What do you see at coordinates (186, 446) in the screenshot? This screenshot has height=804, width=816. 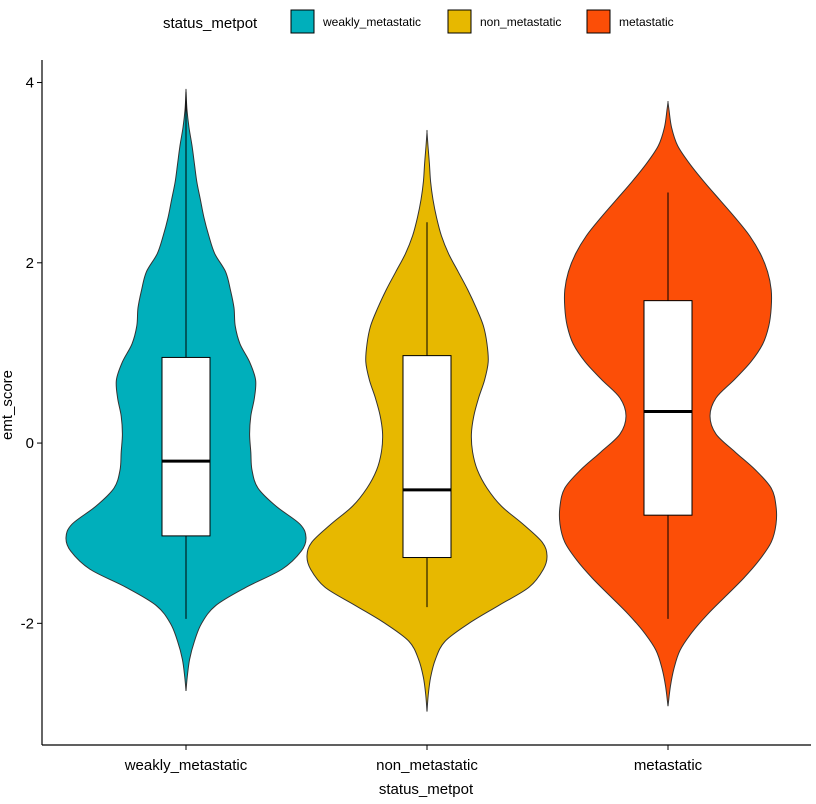 I see `box-weakly-metastatic` at bounding box center [186, 446].